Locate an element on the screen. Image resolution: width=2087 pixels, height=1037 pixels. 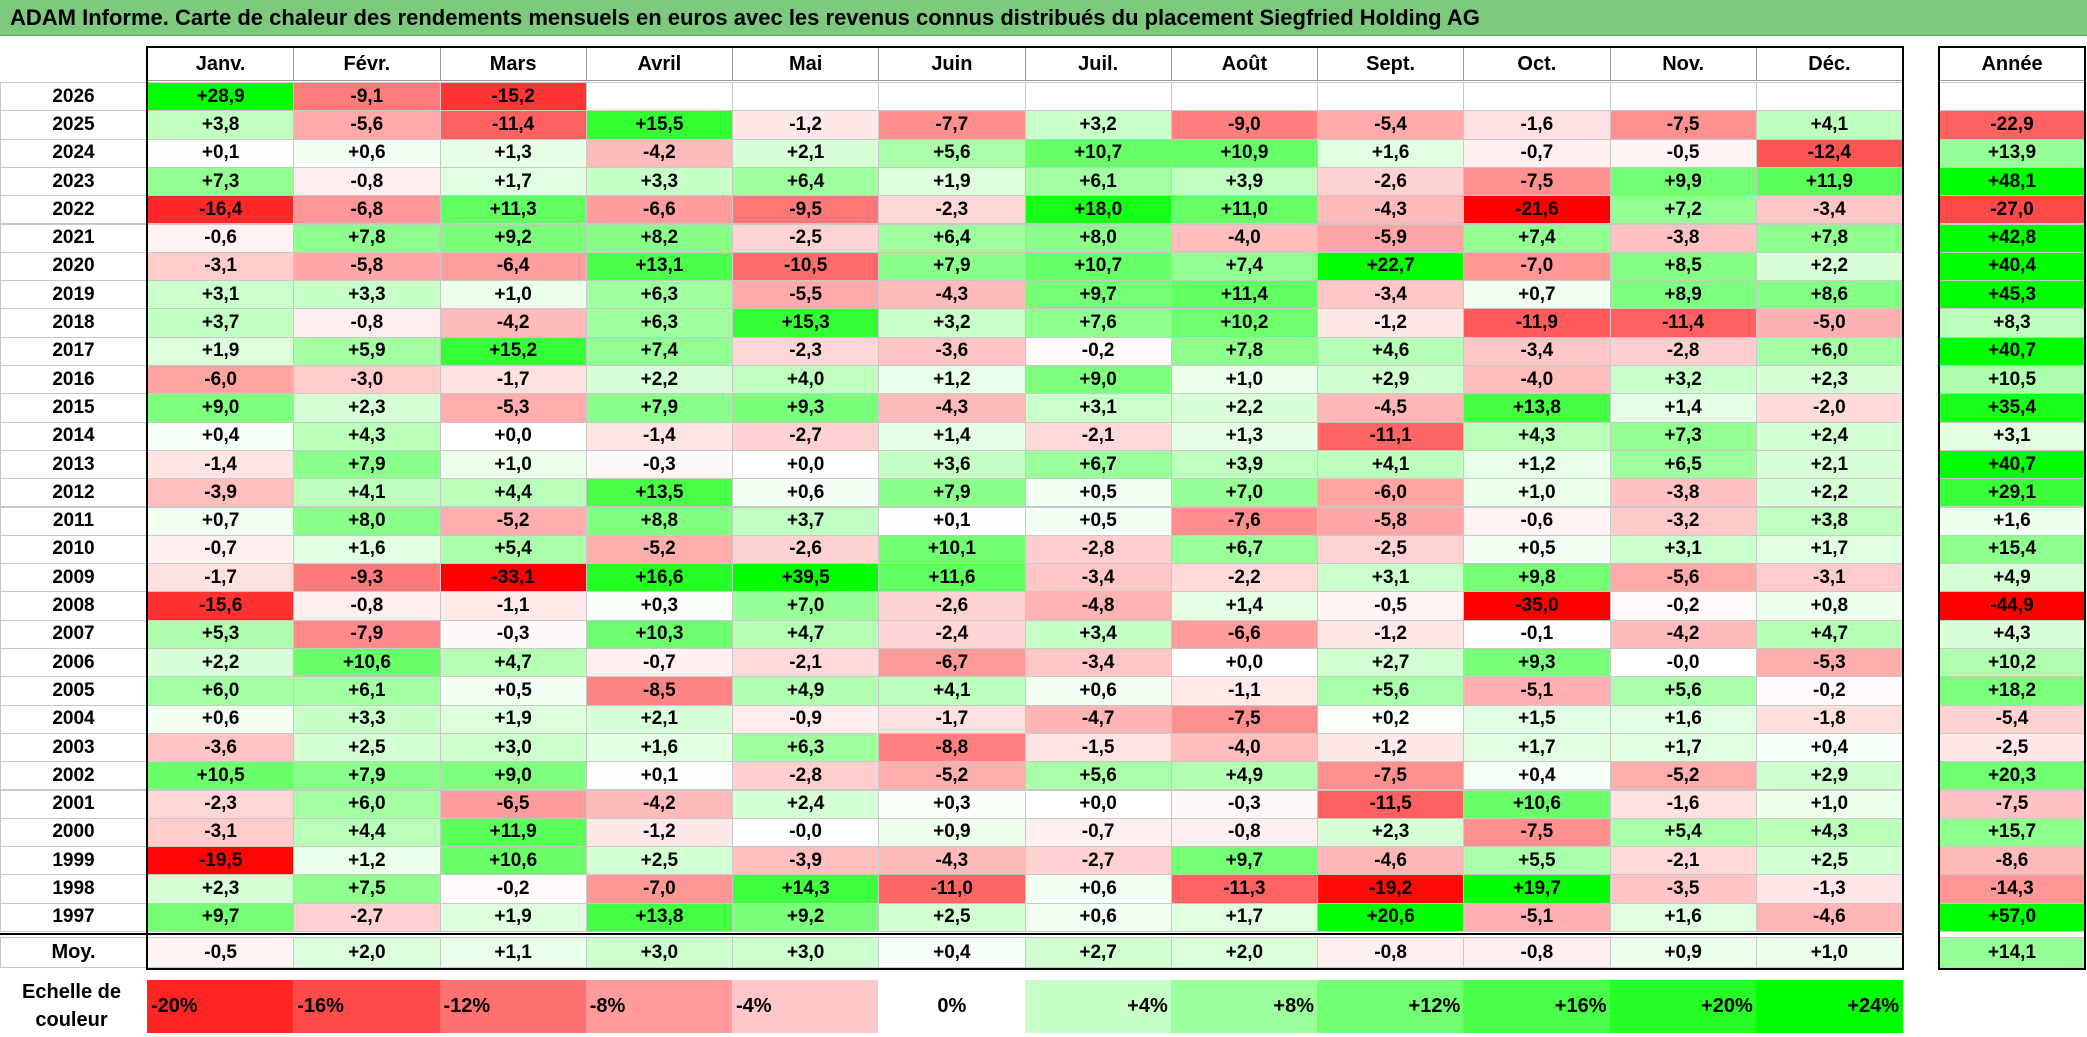
annual-cell: +20,3 is located at coordinates (2012, 776).